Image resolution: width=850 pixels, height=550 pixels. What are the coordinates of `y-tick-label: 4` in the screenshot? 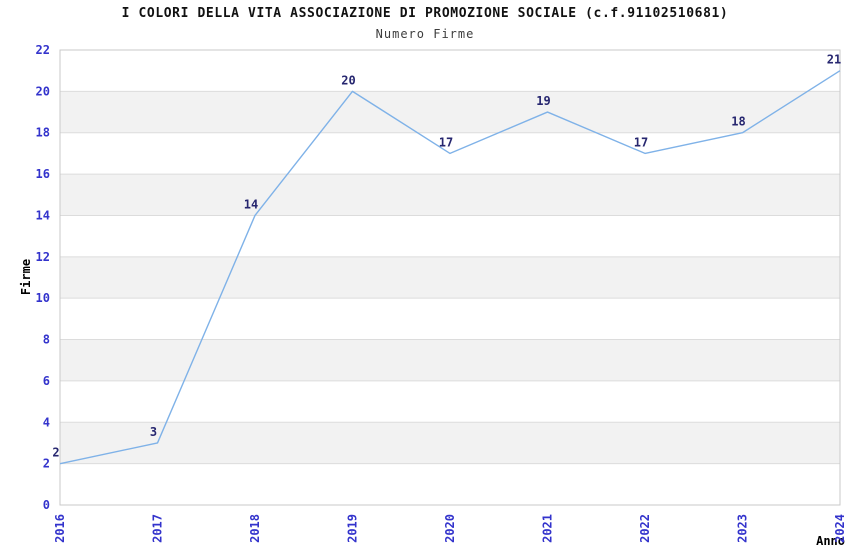 It's located at (46, 422).